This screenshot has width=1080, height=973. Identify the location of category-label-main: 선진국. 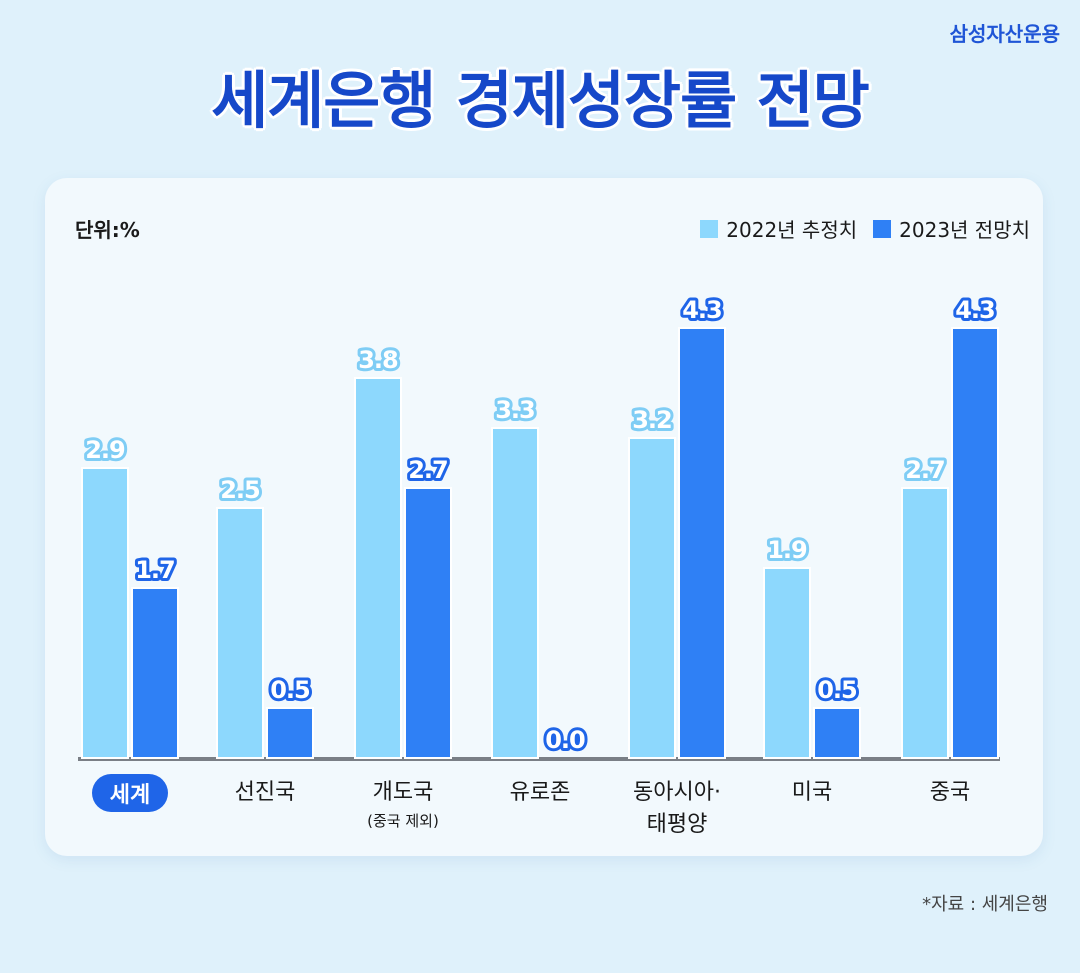
(265, 792).